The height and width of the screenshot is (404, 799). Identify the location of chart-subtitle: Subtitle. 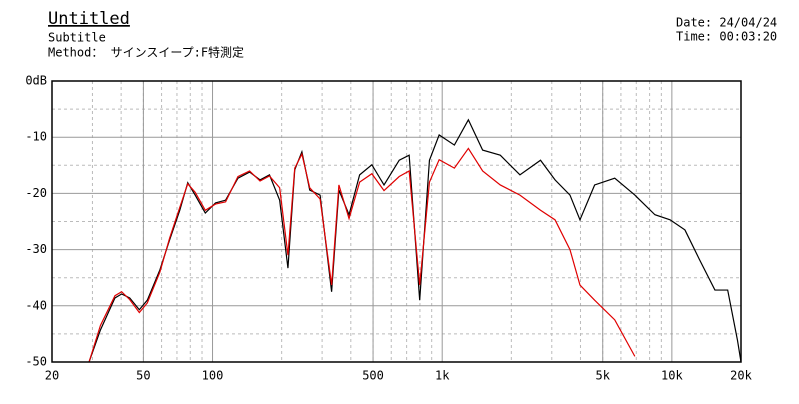
(77, 38).